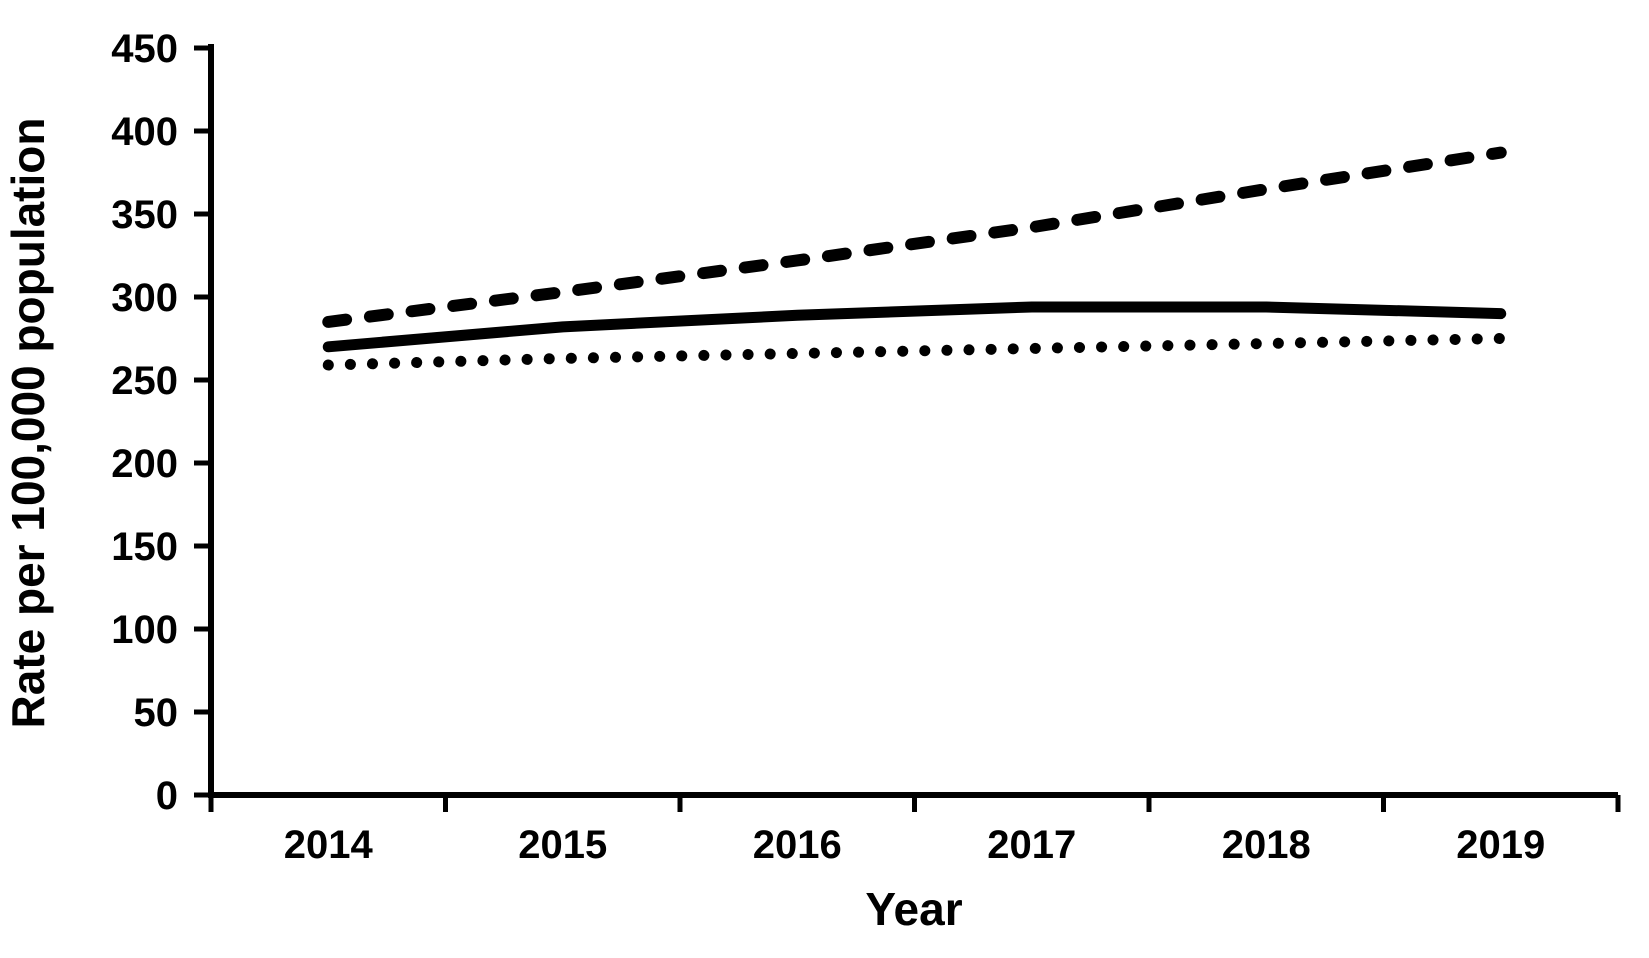  I want to click on y-tick-label: 300, so click(144, 298).